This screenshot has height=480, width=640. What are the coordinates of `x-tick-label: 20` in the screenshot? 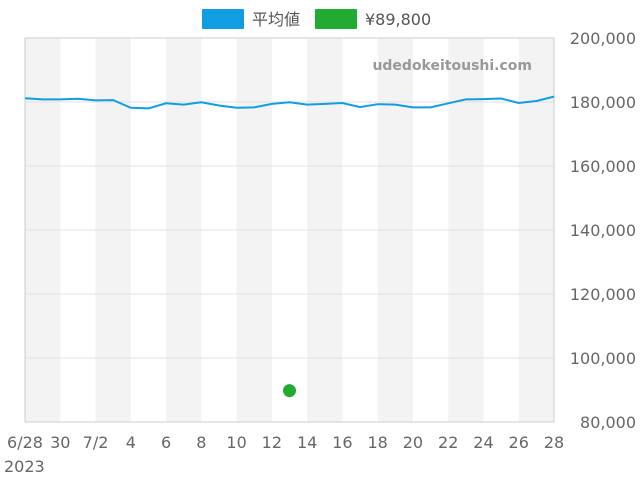 It's located at (413, 442).